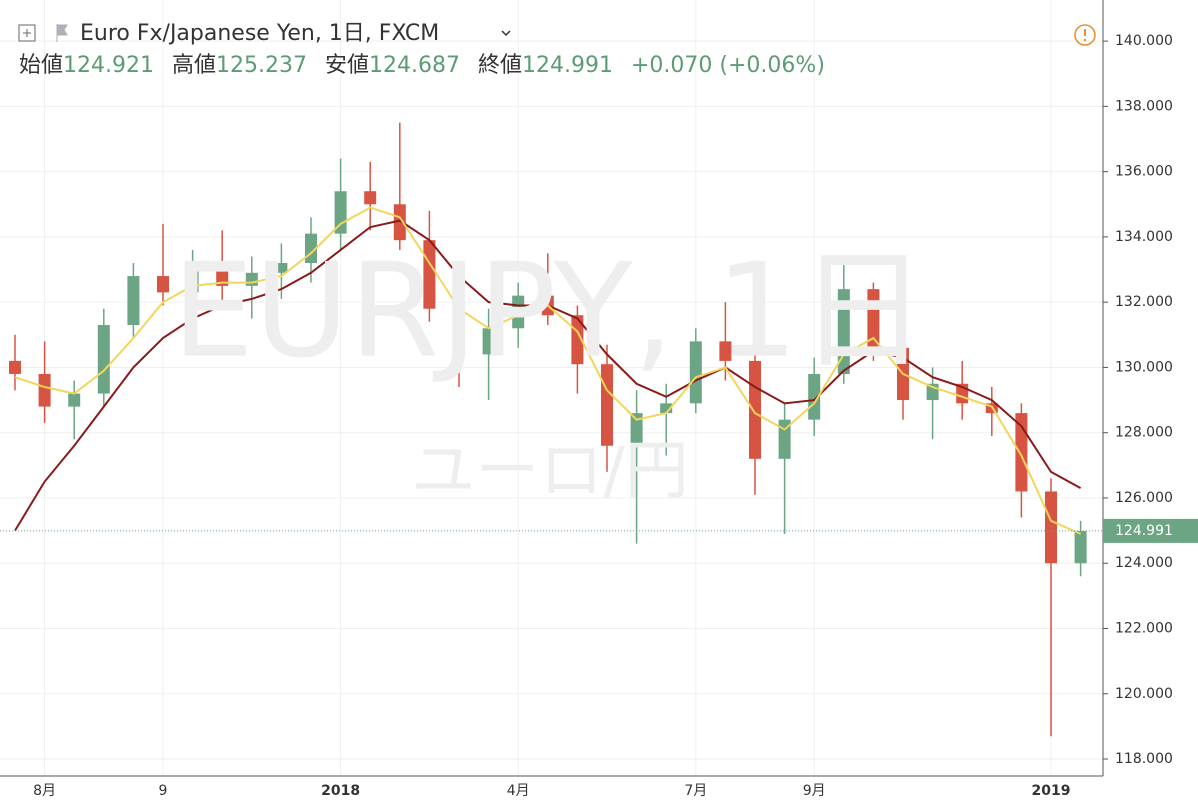  I want to click on x-tick-label: 7月, so click(695, 791).